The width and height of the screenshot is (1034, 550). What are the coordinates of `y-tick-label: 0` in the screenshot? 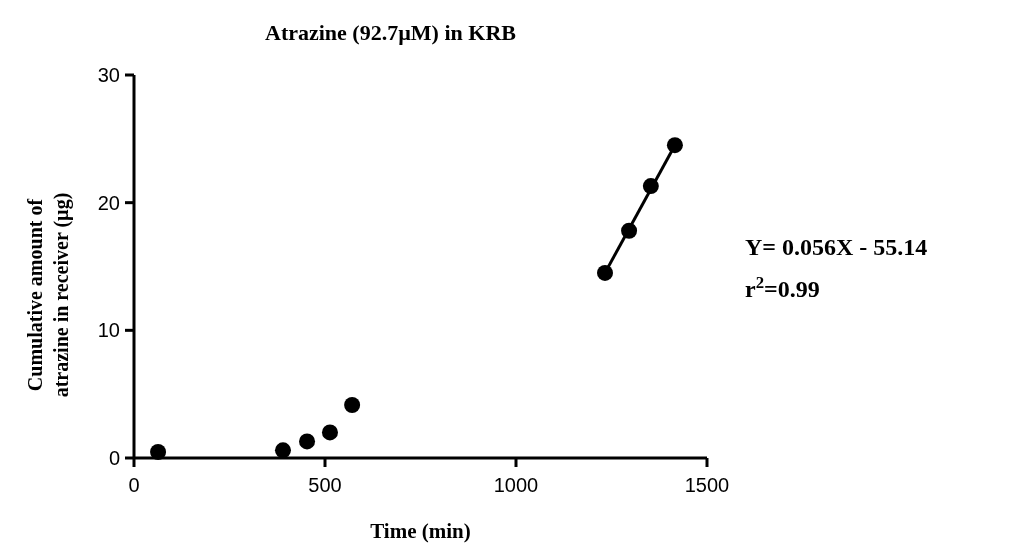 It's located at (114, 458).